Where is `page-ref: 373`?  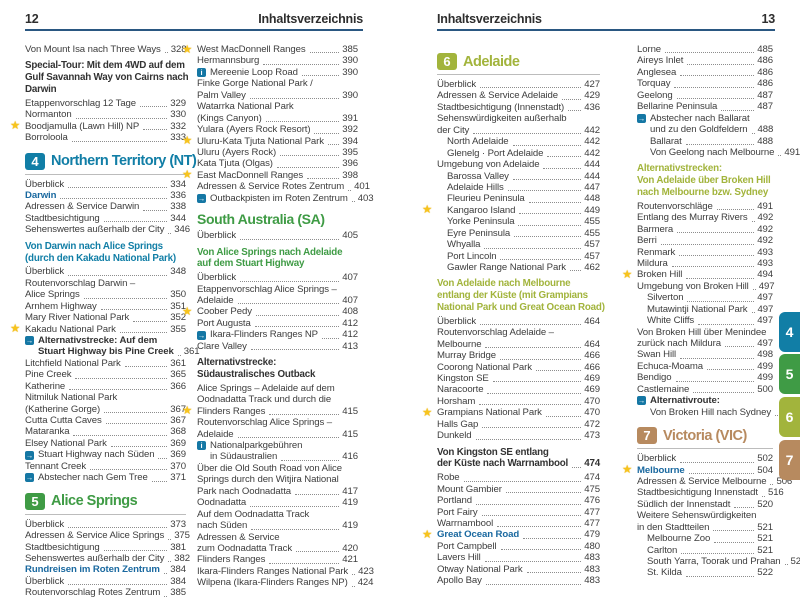
page-ref: 373 is located at coordinates (178, 524).